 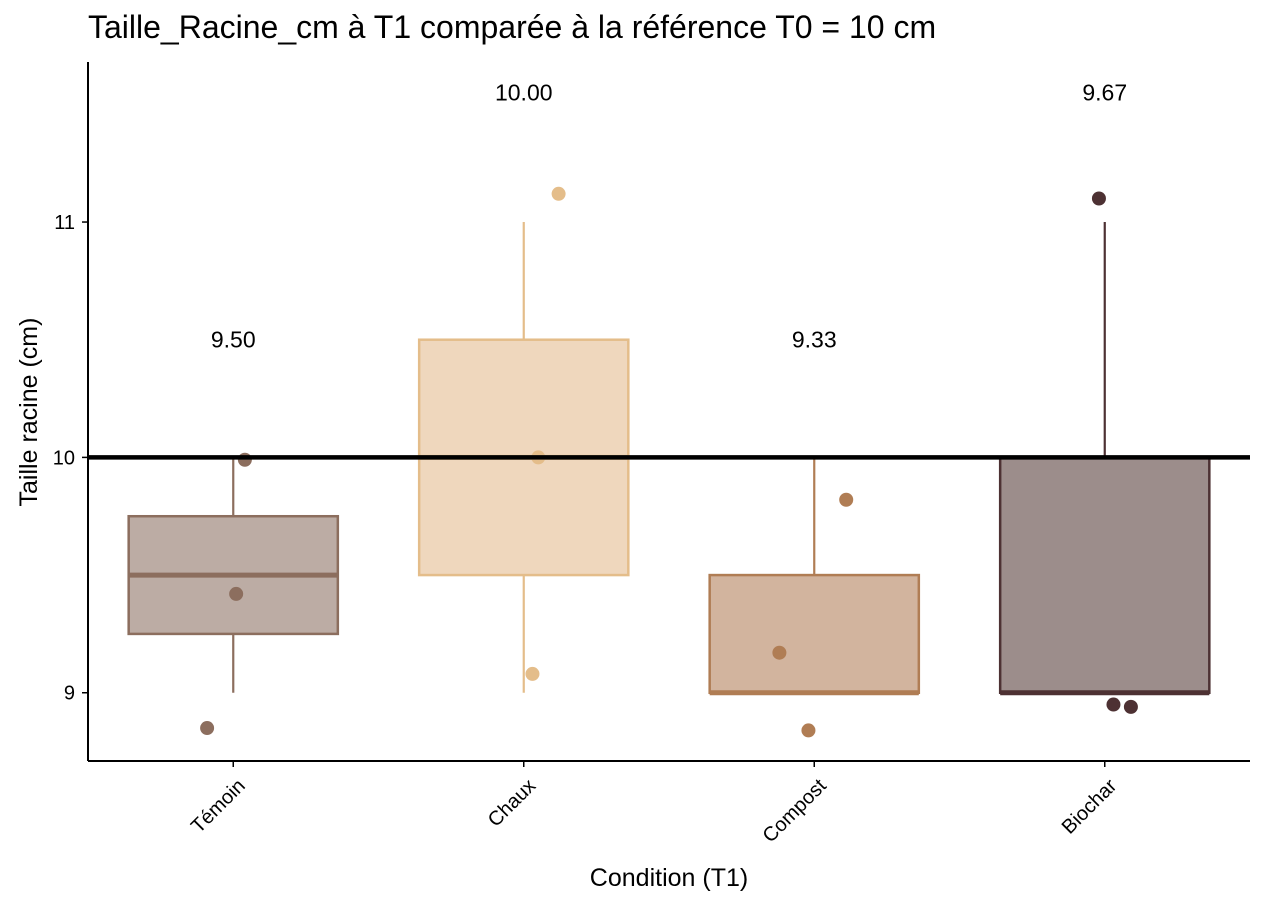 I want to click on x-tick-label: Biochar, so click(x=1090, y=807).